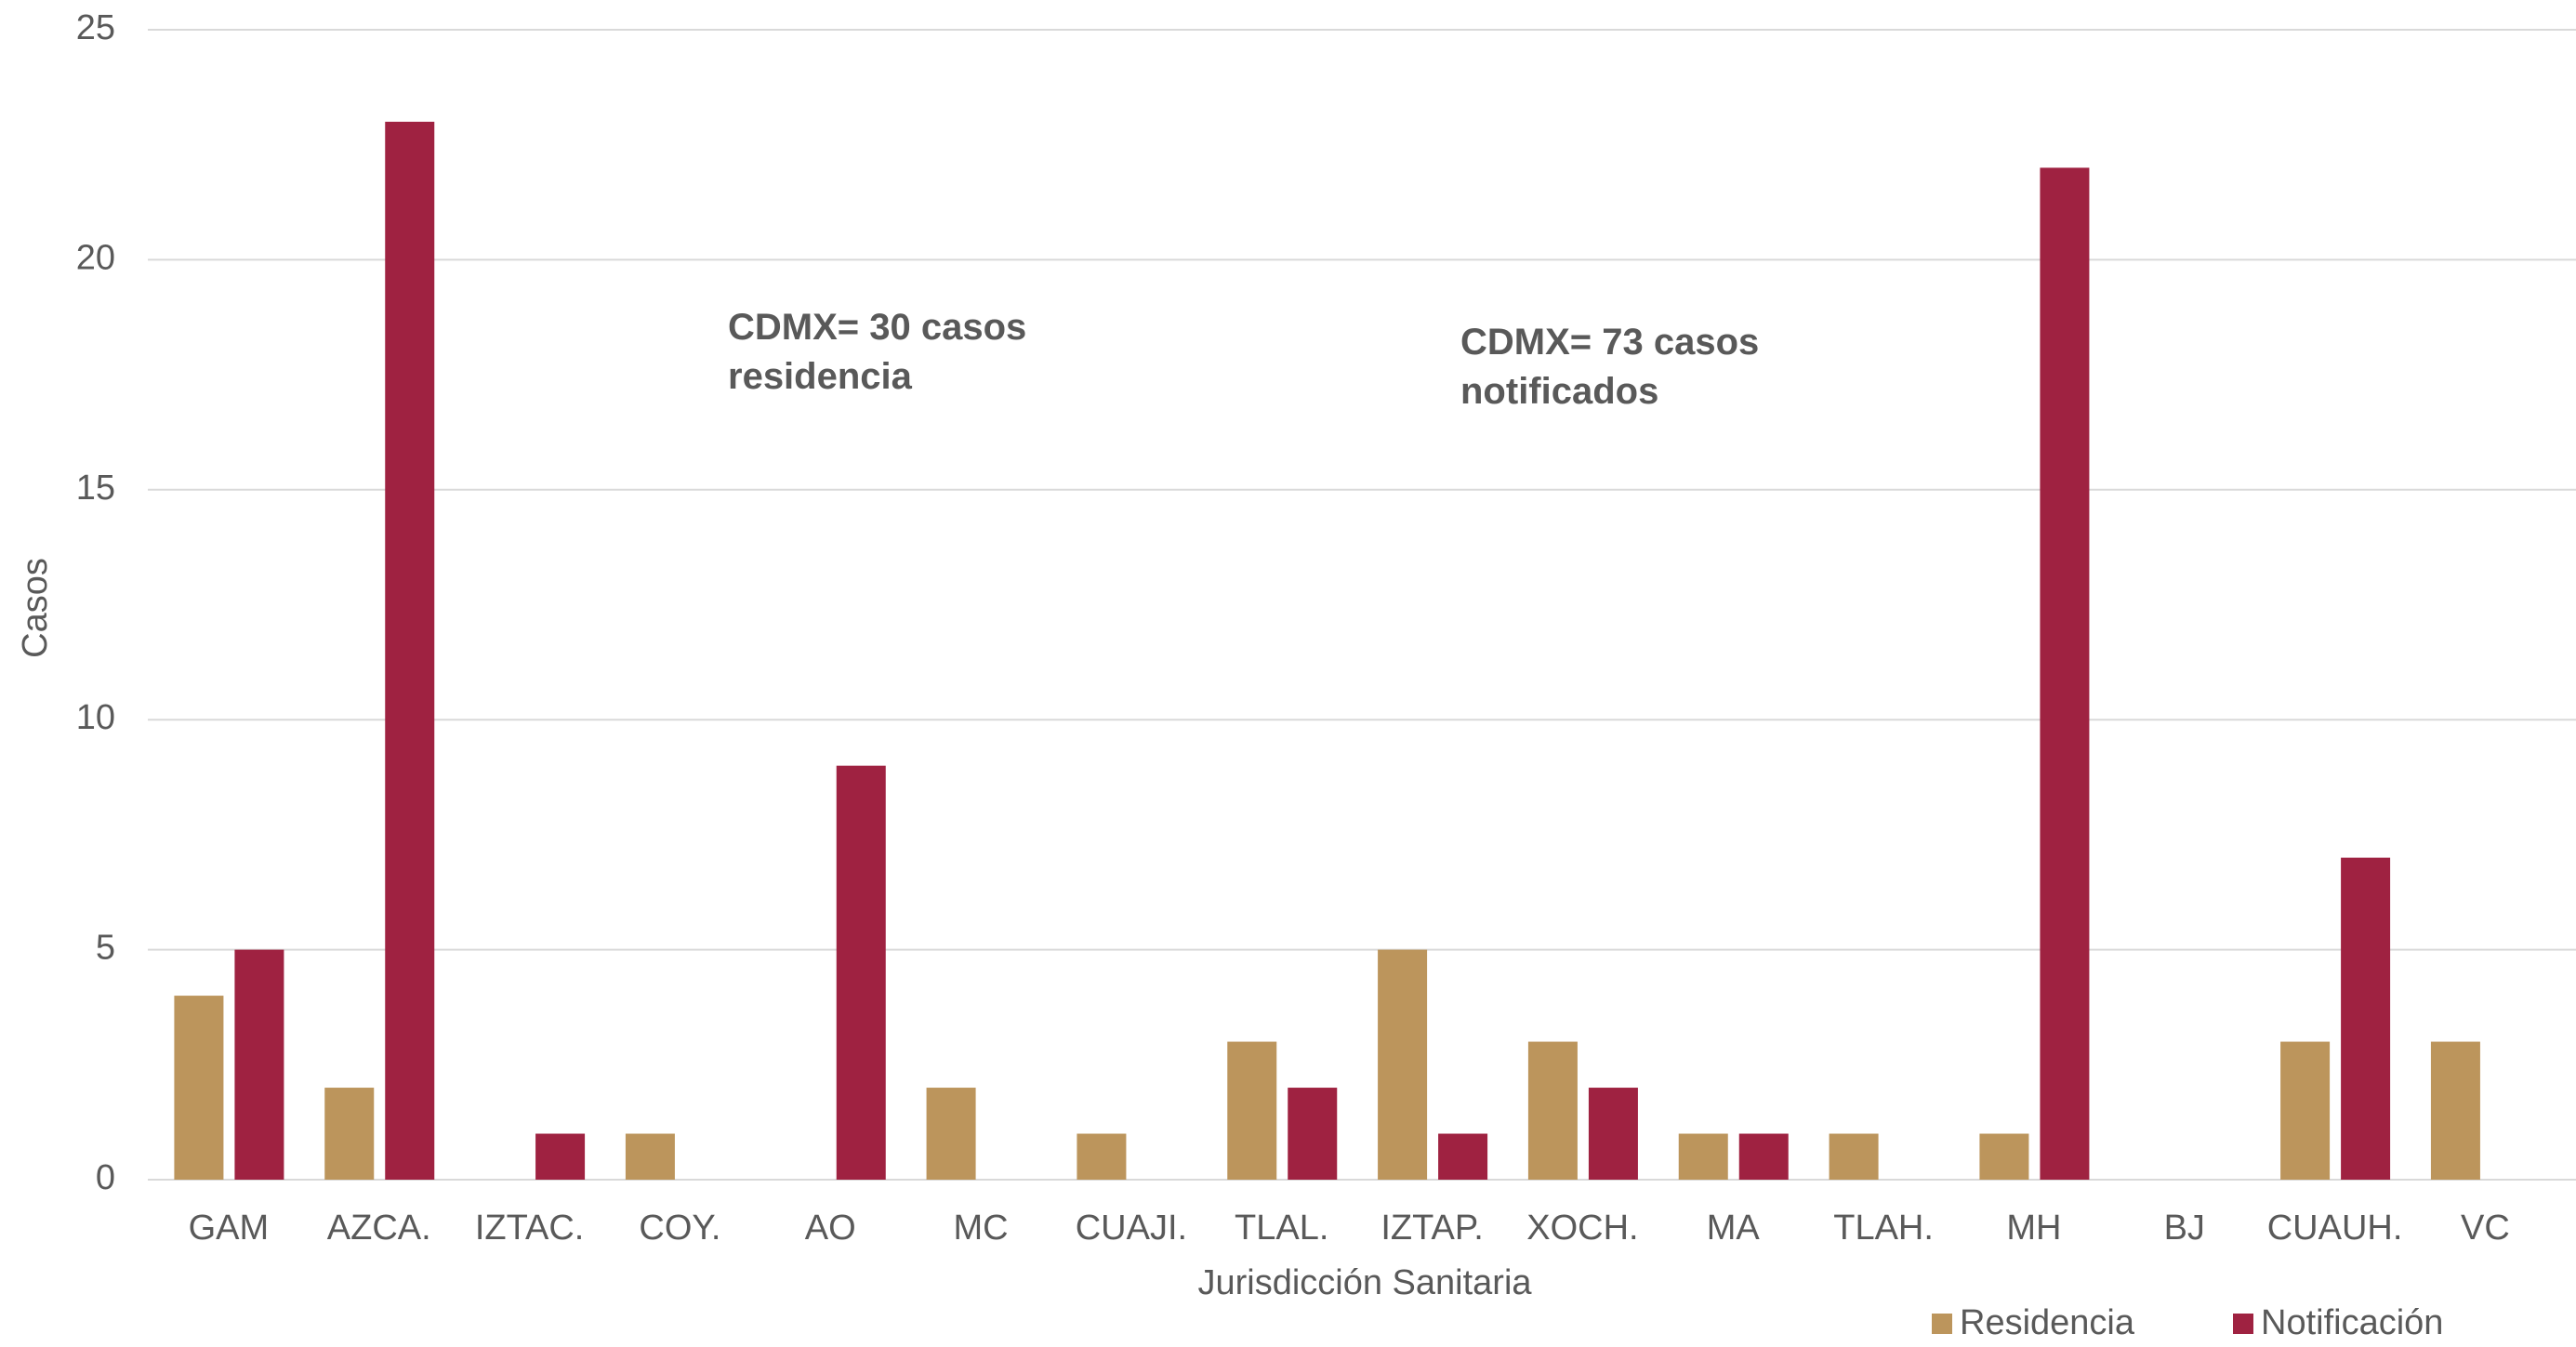  What do you see at coordinates (530, 1228) in the screenshot?
I see `x-tick-label: IZTAC.` at bounding box center [530, 1228].